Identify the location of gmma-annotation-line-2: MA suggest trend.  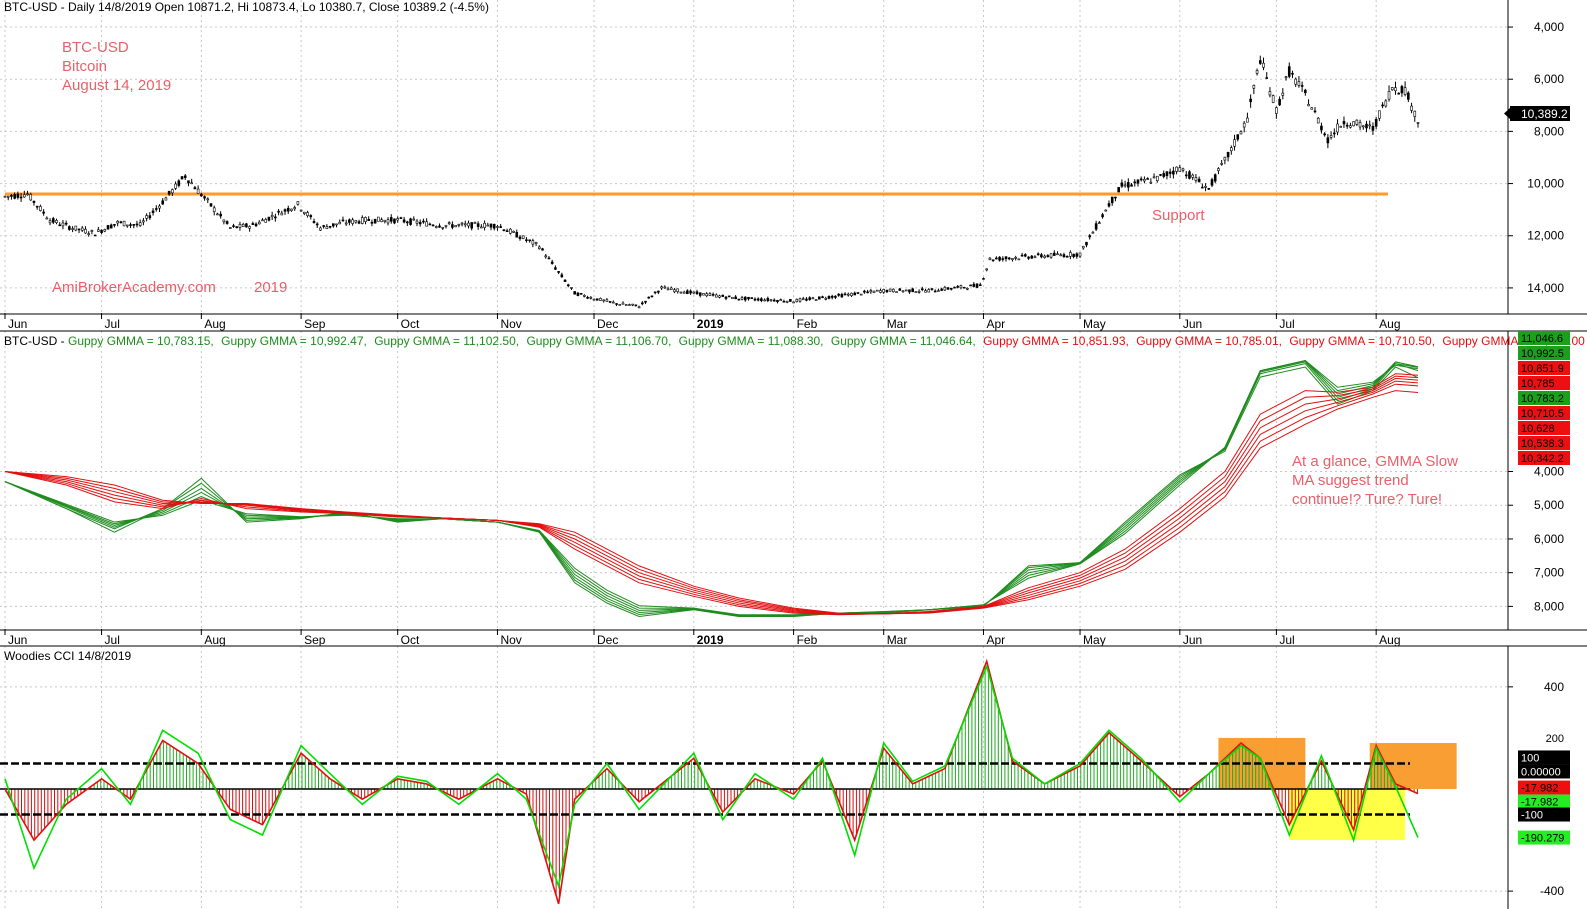
(1350, 480).